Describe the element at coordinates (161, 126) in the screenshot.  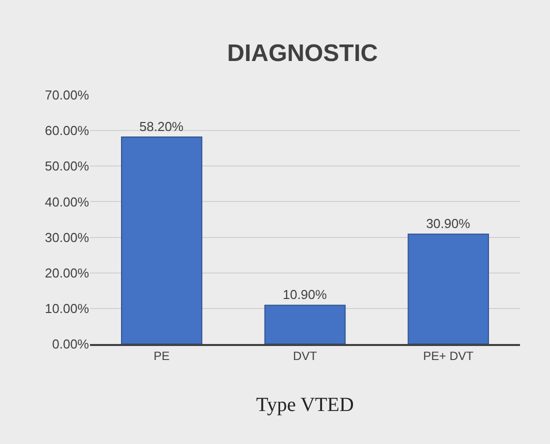
I see `data-label: 58.20%` at that location.